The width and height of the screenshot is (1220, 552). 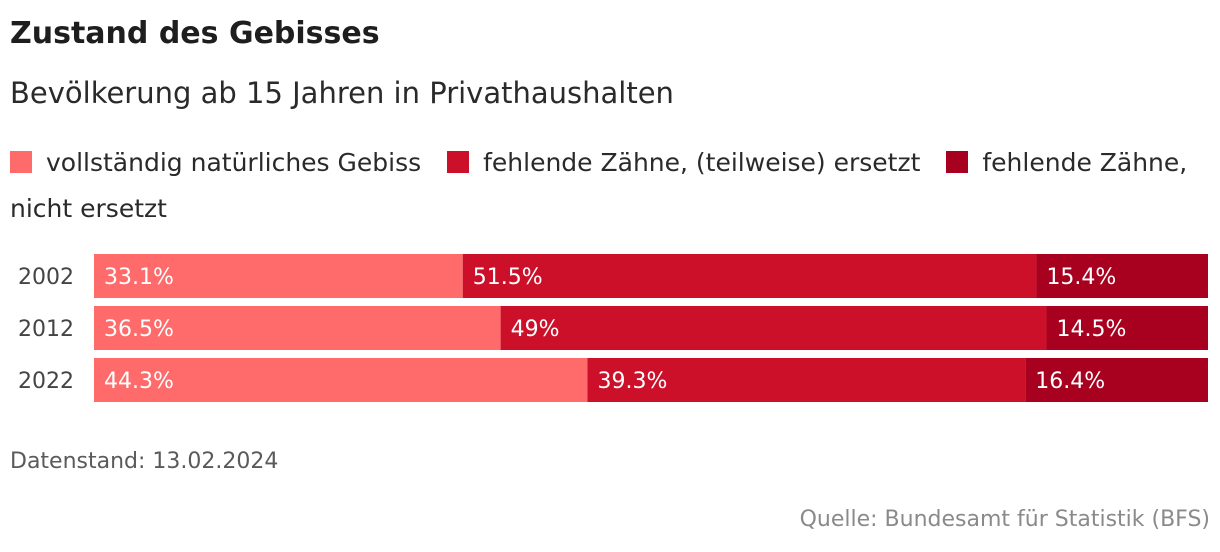 I want to click on legend-label-natural: vollständig natürliches Gebiss, so click(x=234, y=162).